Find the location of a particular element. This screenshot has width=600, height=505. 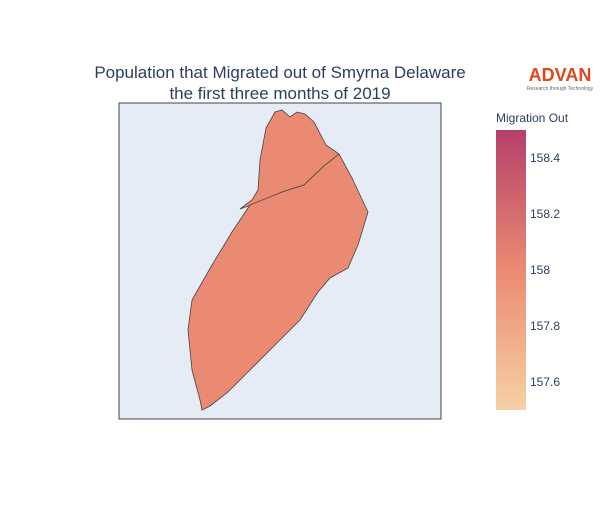

colorbar-title: Migration Out is located at coordinates (532, 118).